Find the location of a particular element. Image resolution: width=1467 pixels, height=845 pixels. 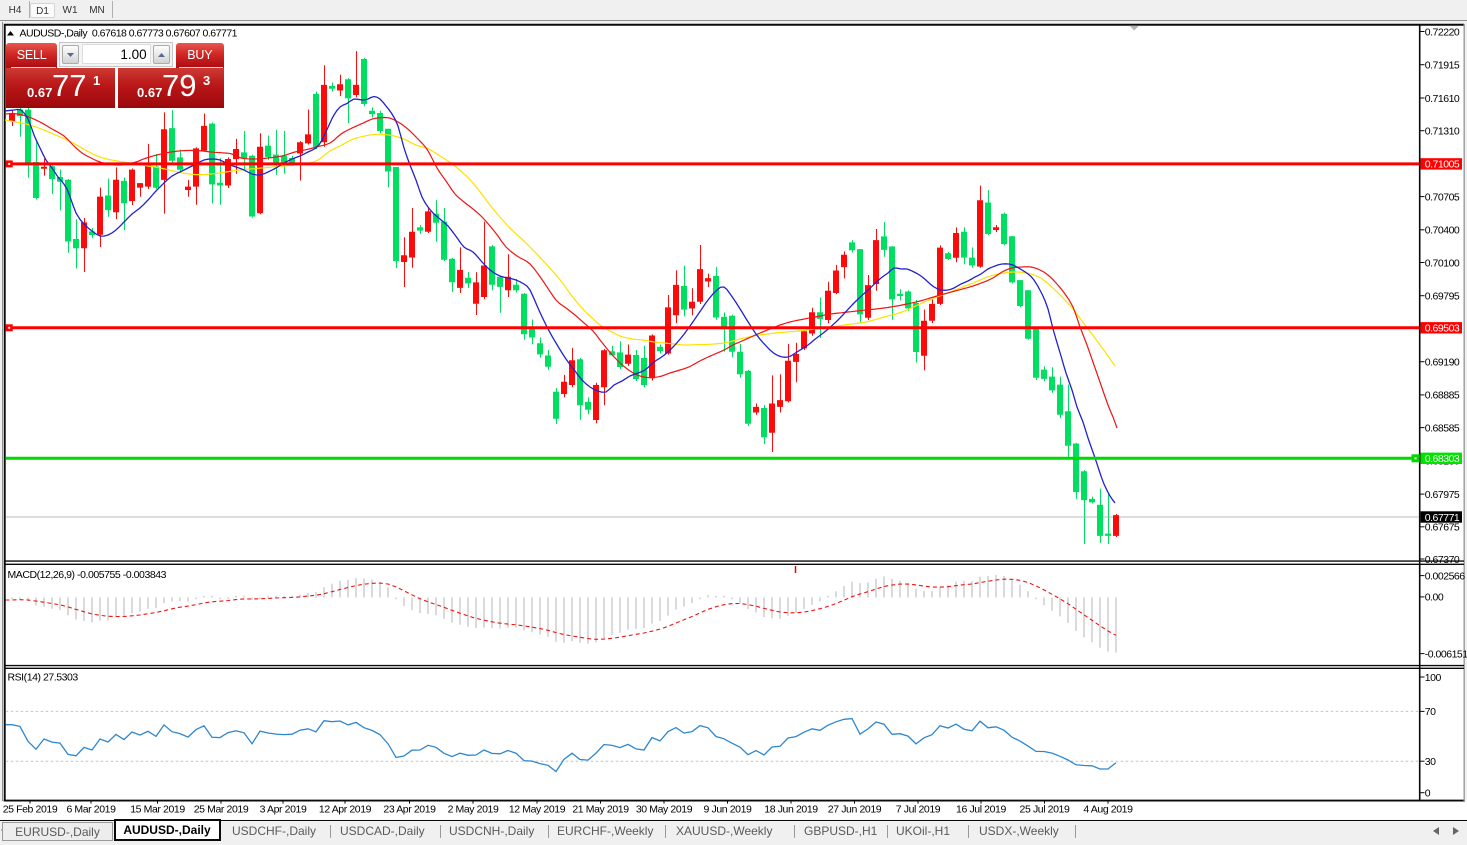

svg-text: -0.006151 is located at coordinates (1446, 654).